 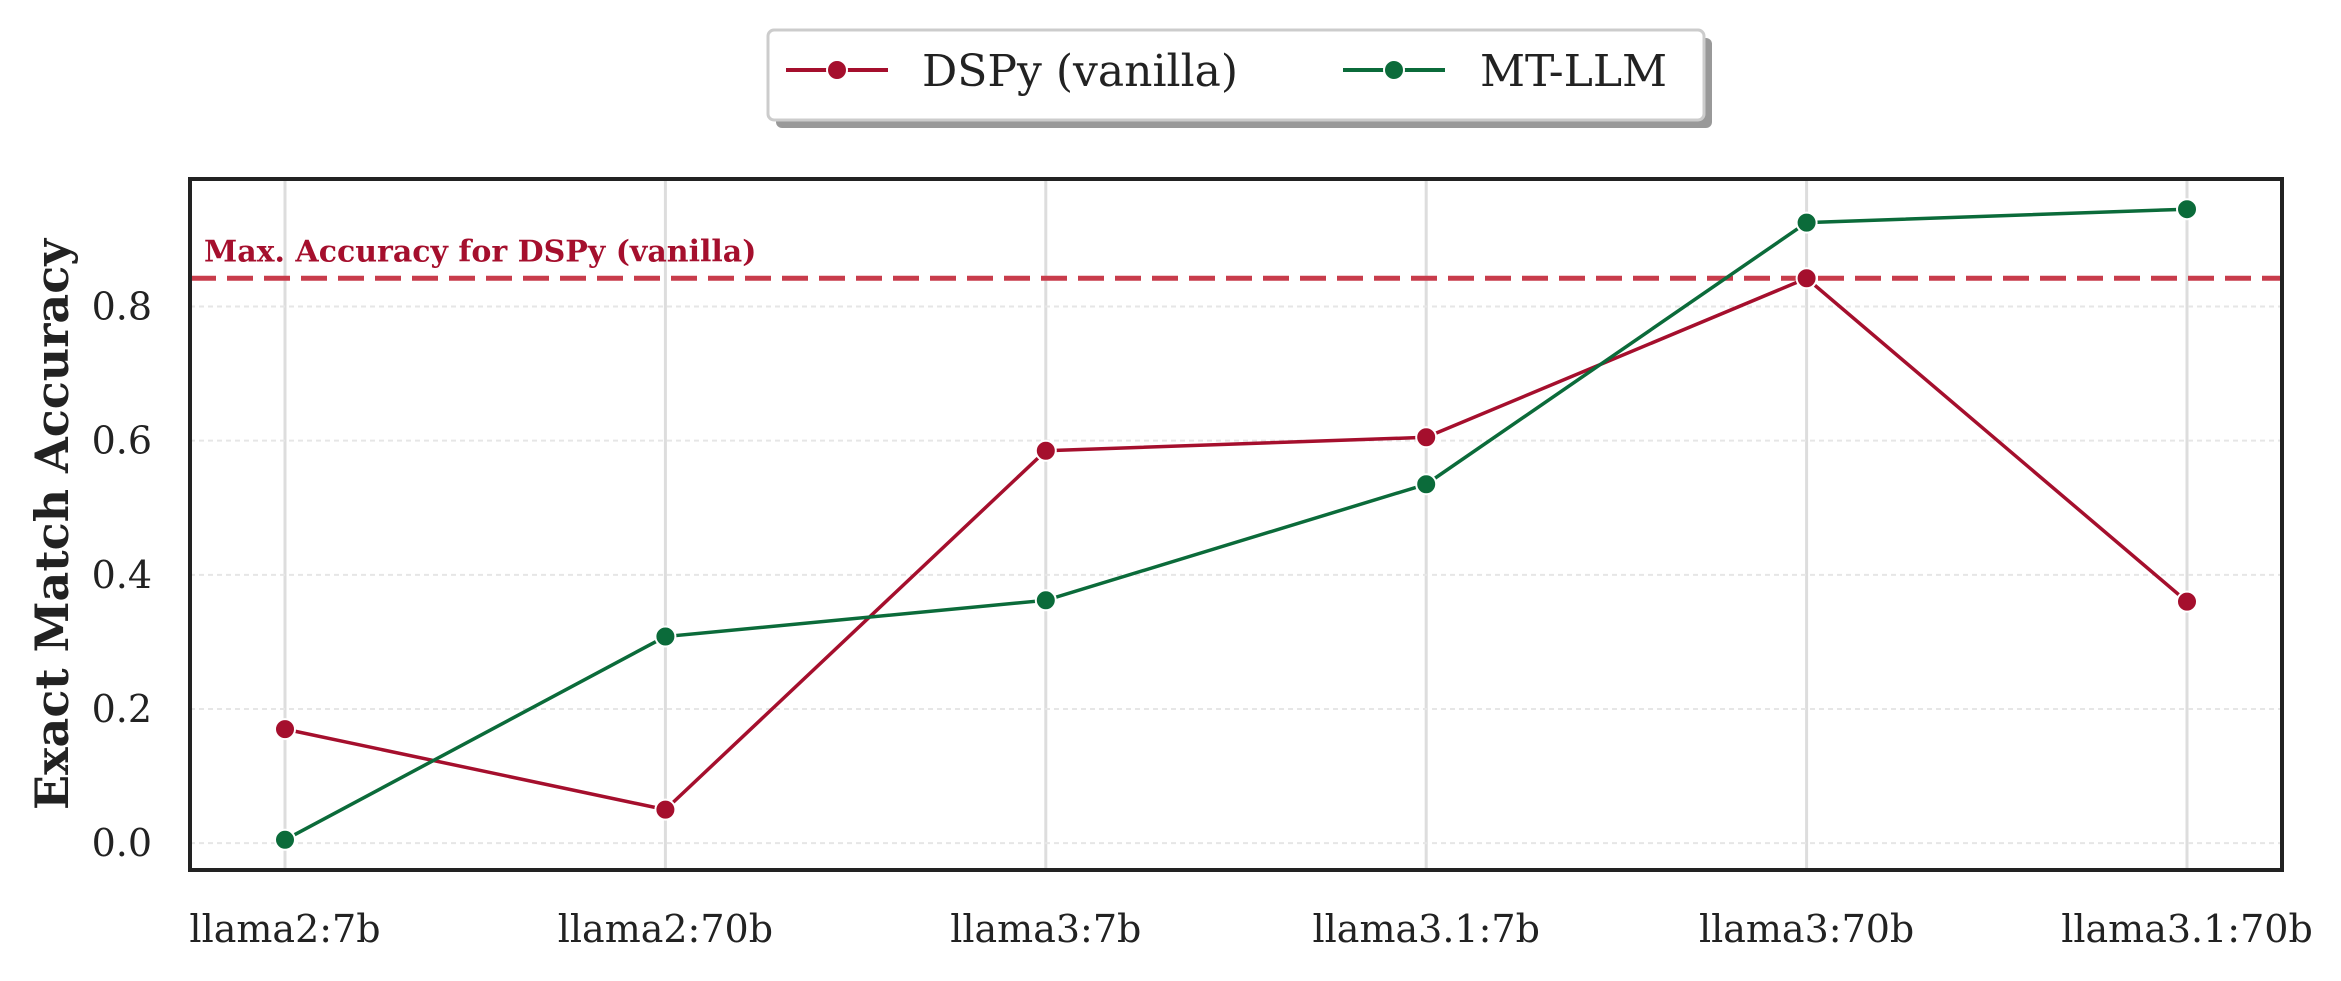 What do you see at coordinates (1394, 70) in the screenshot?
I see `legend-marker-mtllm` at bounding box center [1394, 70].